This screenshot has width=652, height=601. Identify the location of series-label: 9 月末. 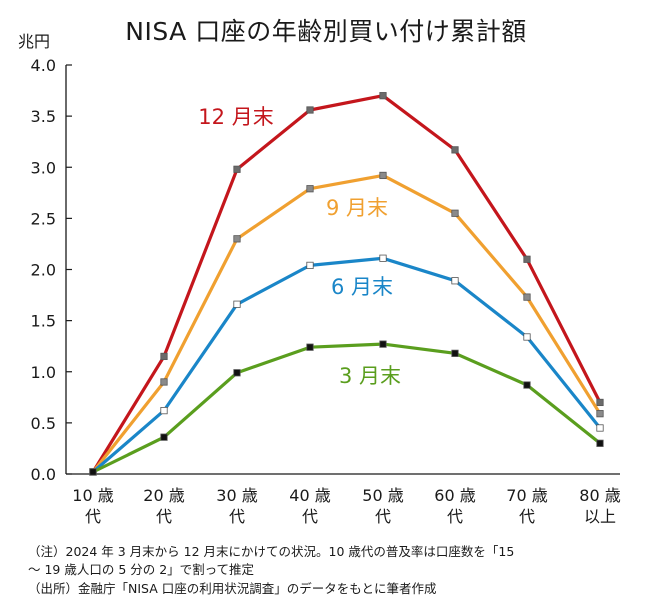
(357, 208).